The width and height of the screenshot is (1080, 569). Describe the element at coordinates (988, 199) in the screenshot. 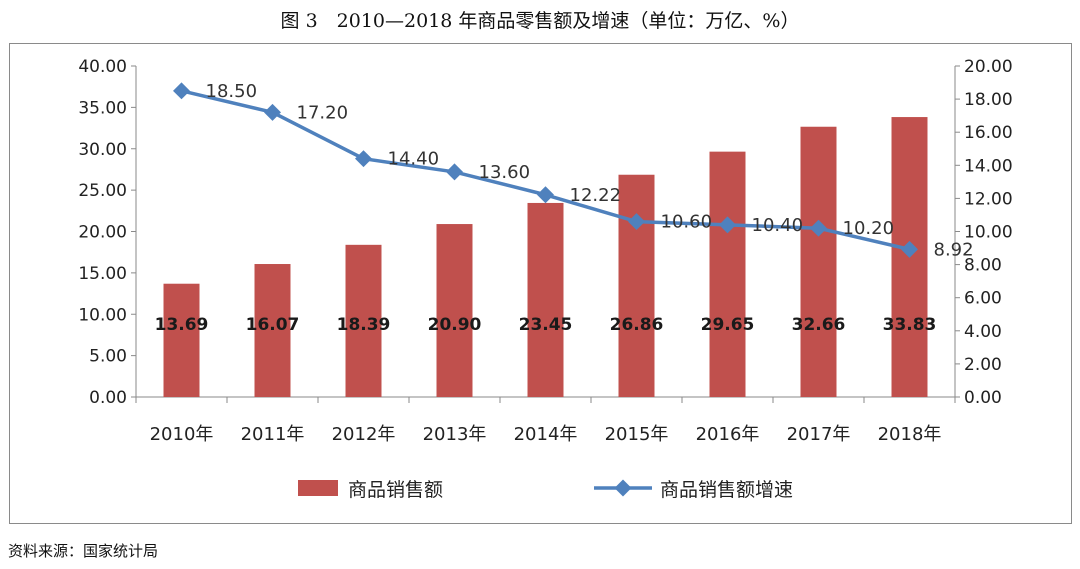

I see `right-axis-tick-label: 12.00` at that location.